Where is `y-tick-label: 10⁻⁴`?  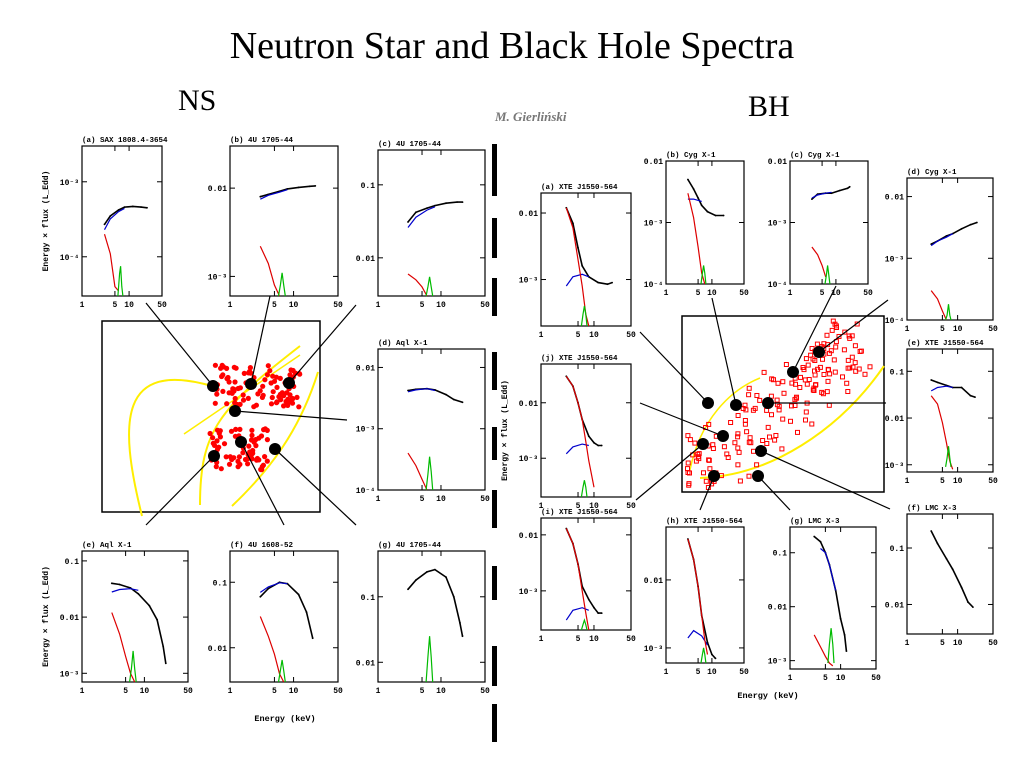 y-tick-label: 10⁻⁴ is located at coordinates (777, 285).